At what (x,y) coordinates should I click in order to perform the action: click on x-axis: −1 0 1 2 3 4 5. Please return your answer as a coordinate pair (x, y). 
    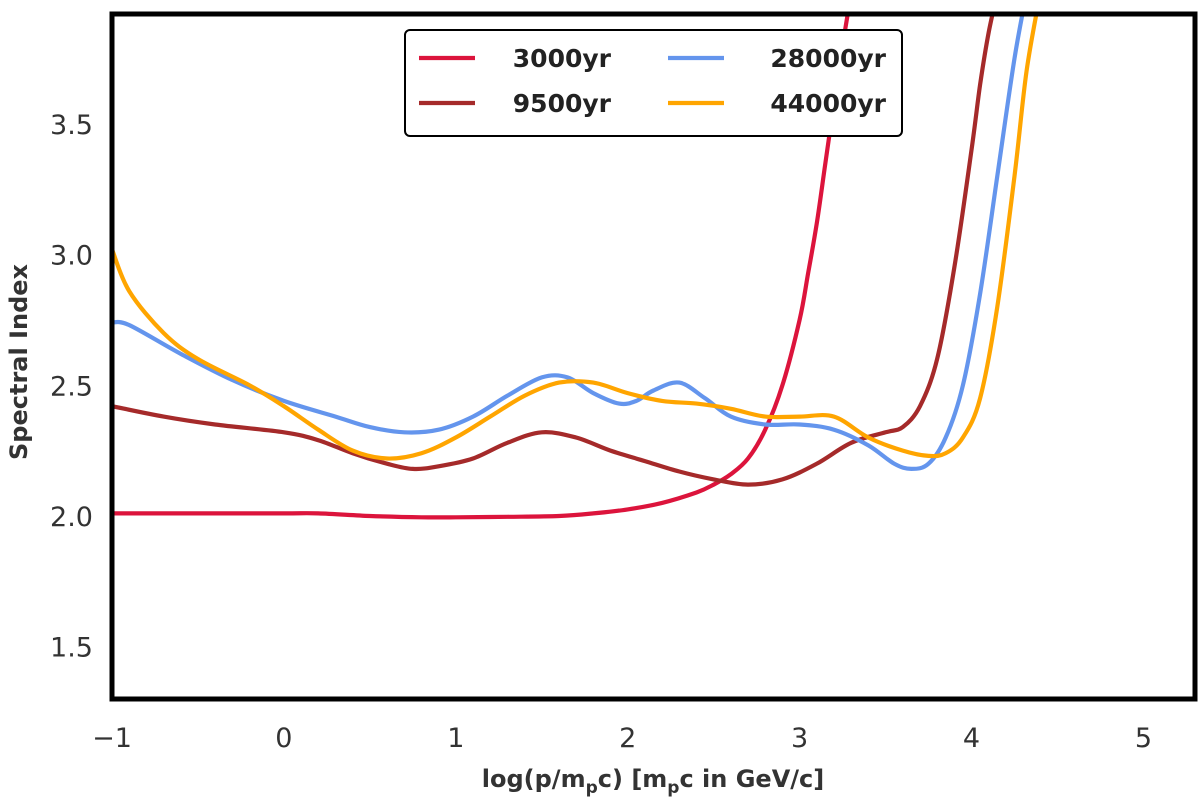
    Looking at the image, I should click on (622, 738).